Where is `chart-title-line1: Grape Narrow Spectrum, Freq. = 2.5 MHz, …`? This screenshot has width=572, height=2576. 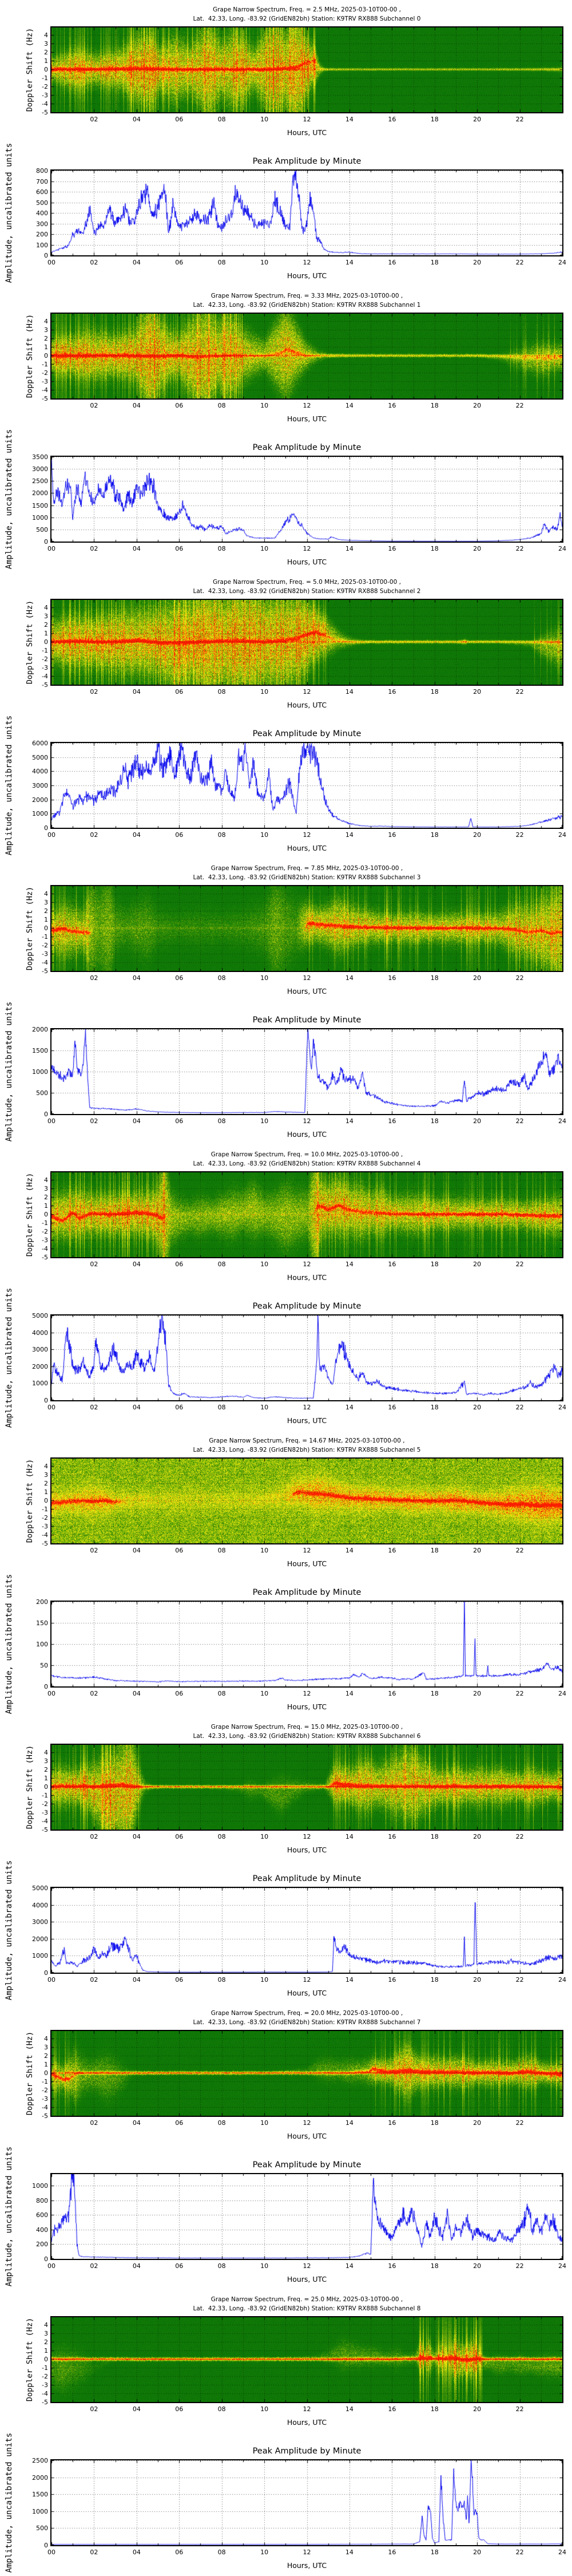
chart-title-line1: Grape Narrow Spectrum, Freq. = 2.5 MHz, … is located at coordinates (307, 9).